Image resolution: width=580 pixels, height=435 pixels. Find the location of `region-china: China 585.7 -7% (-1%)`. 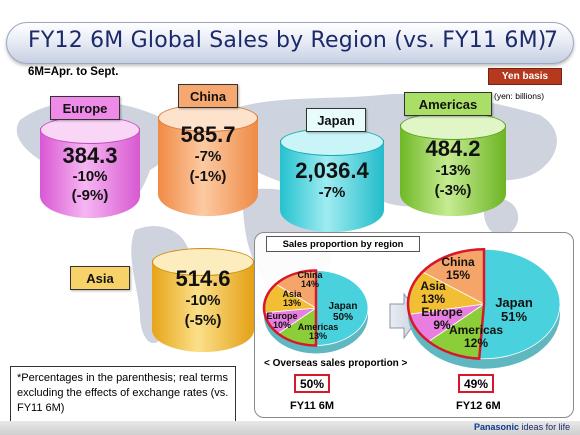

region-china: China 585.7 -7% (-1%) is located at coordinates (208, 154).